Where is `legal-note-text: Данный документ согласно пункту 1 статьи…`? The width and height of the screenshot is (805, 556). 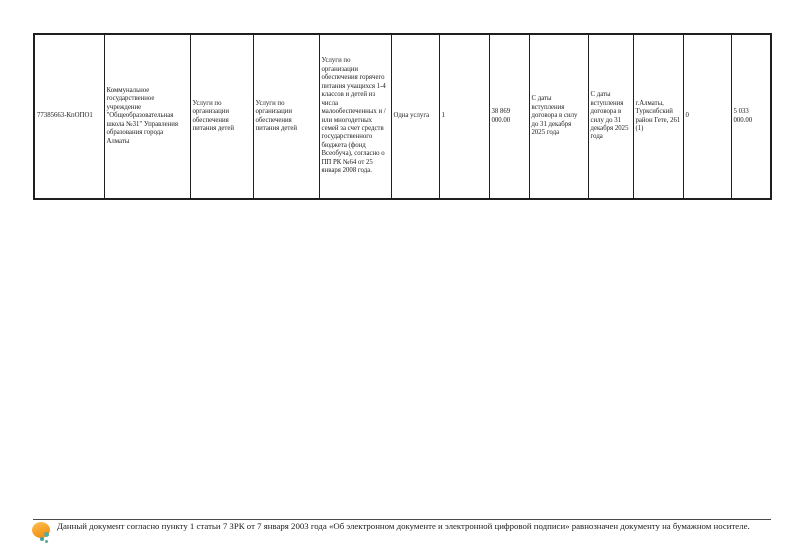
legal-note-text: Данный документ согласно пункту 1 статьи… is located at coordinates (403, 526).